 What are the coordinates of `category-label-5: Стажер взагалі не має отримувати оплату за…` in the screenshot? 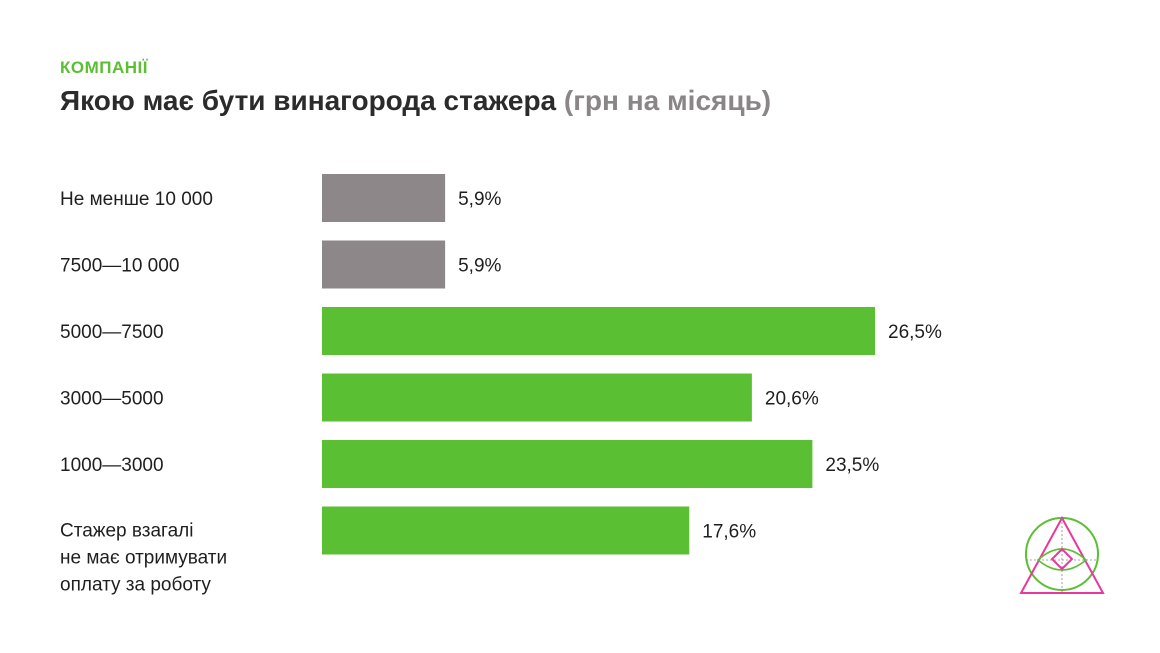 It's located at (143, 558).